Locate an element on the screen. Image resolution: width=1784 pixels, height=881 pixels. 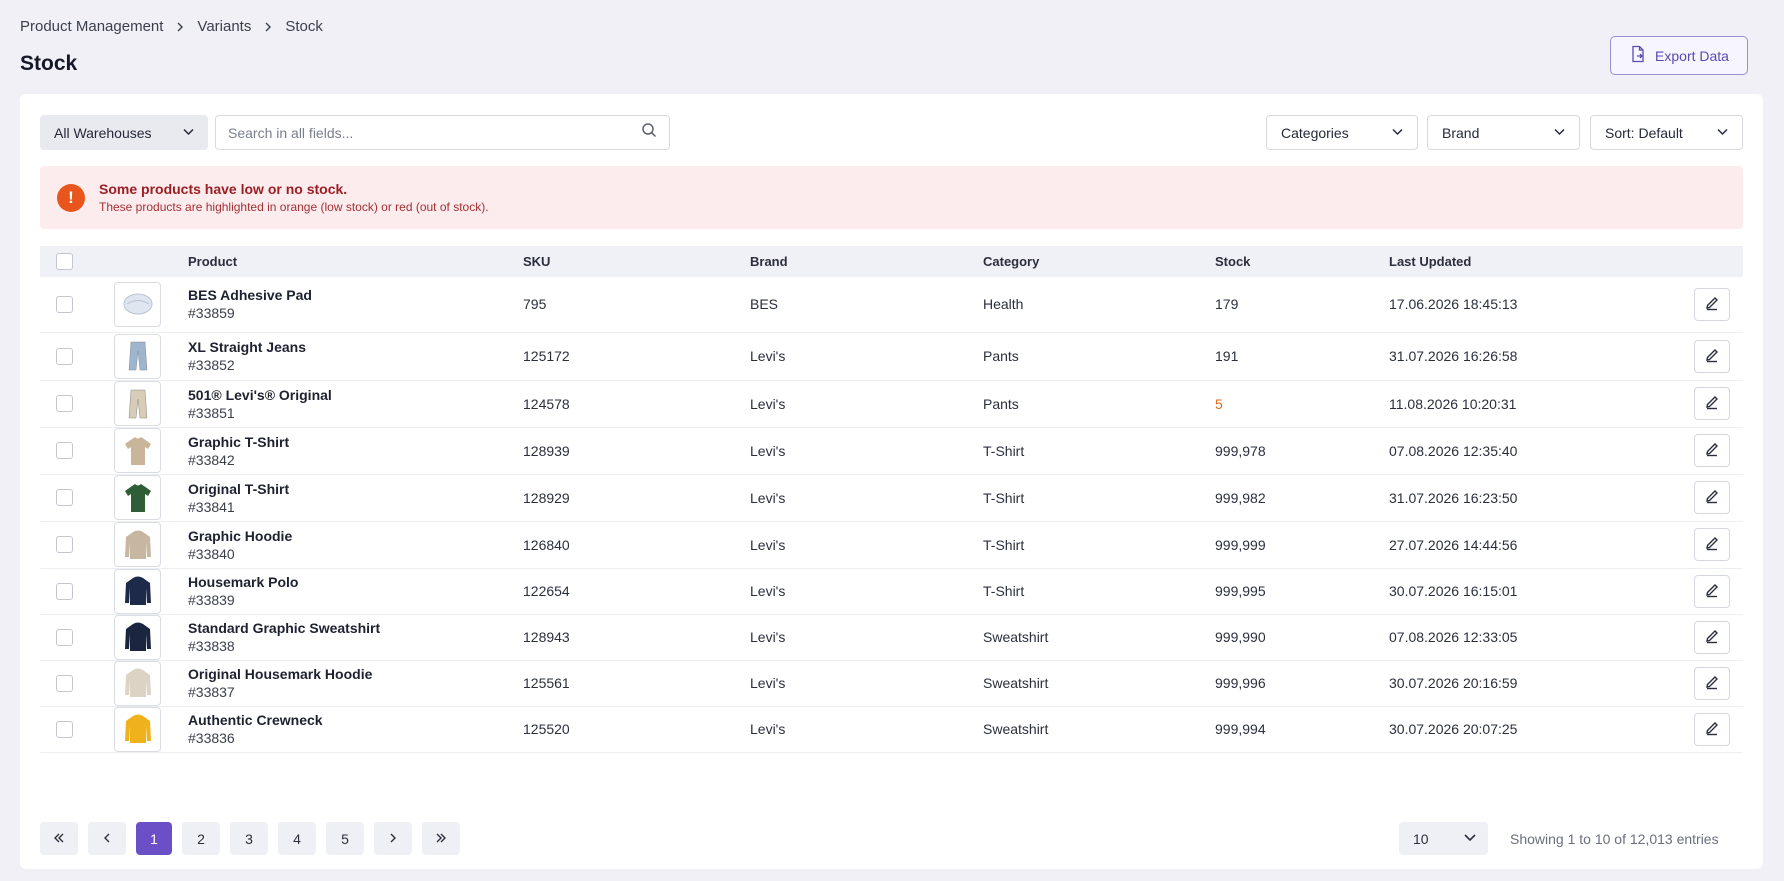
sku-cell: 122654 is located at coordinates (546, 591).